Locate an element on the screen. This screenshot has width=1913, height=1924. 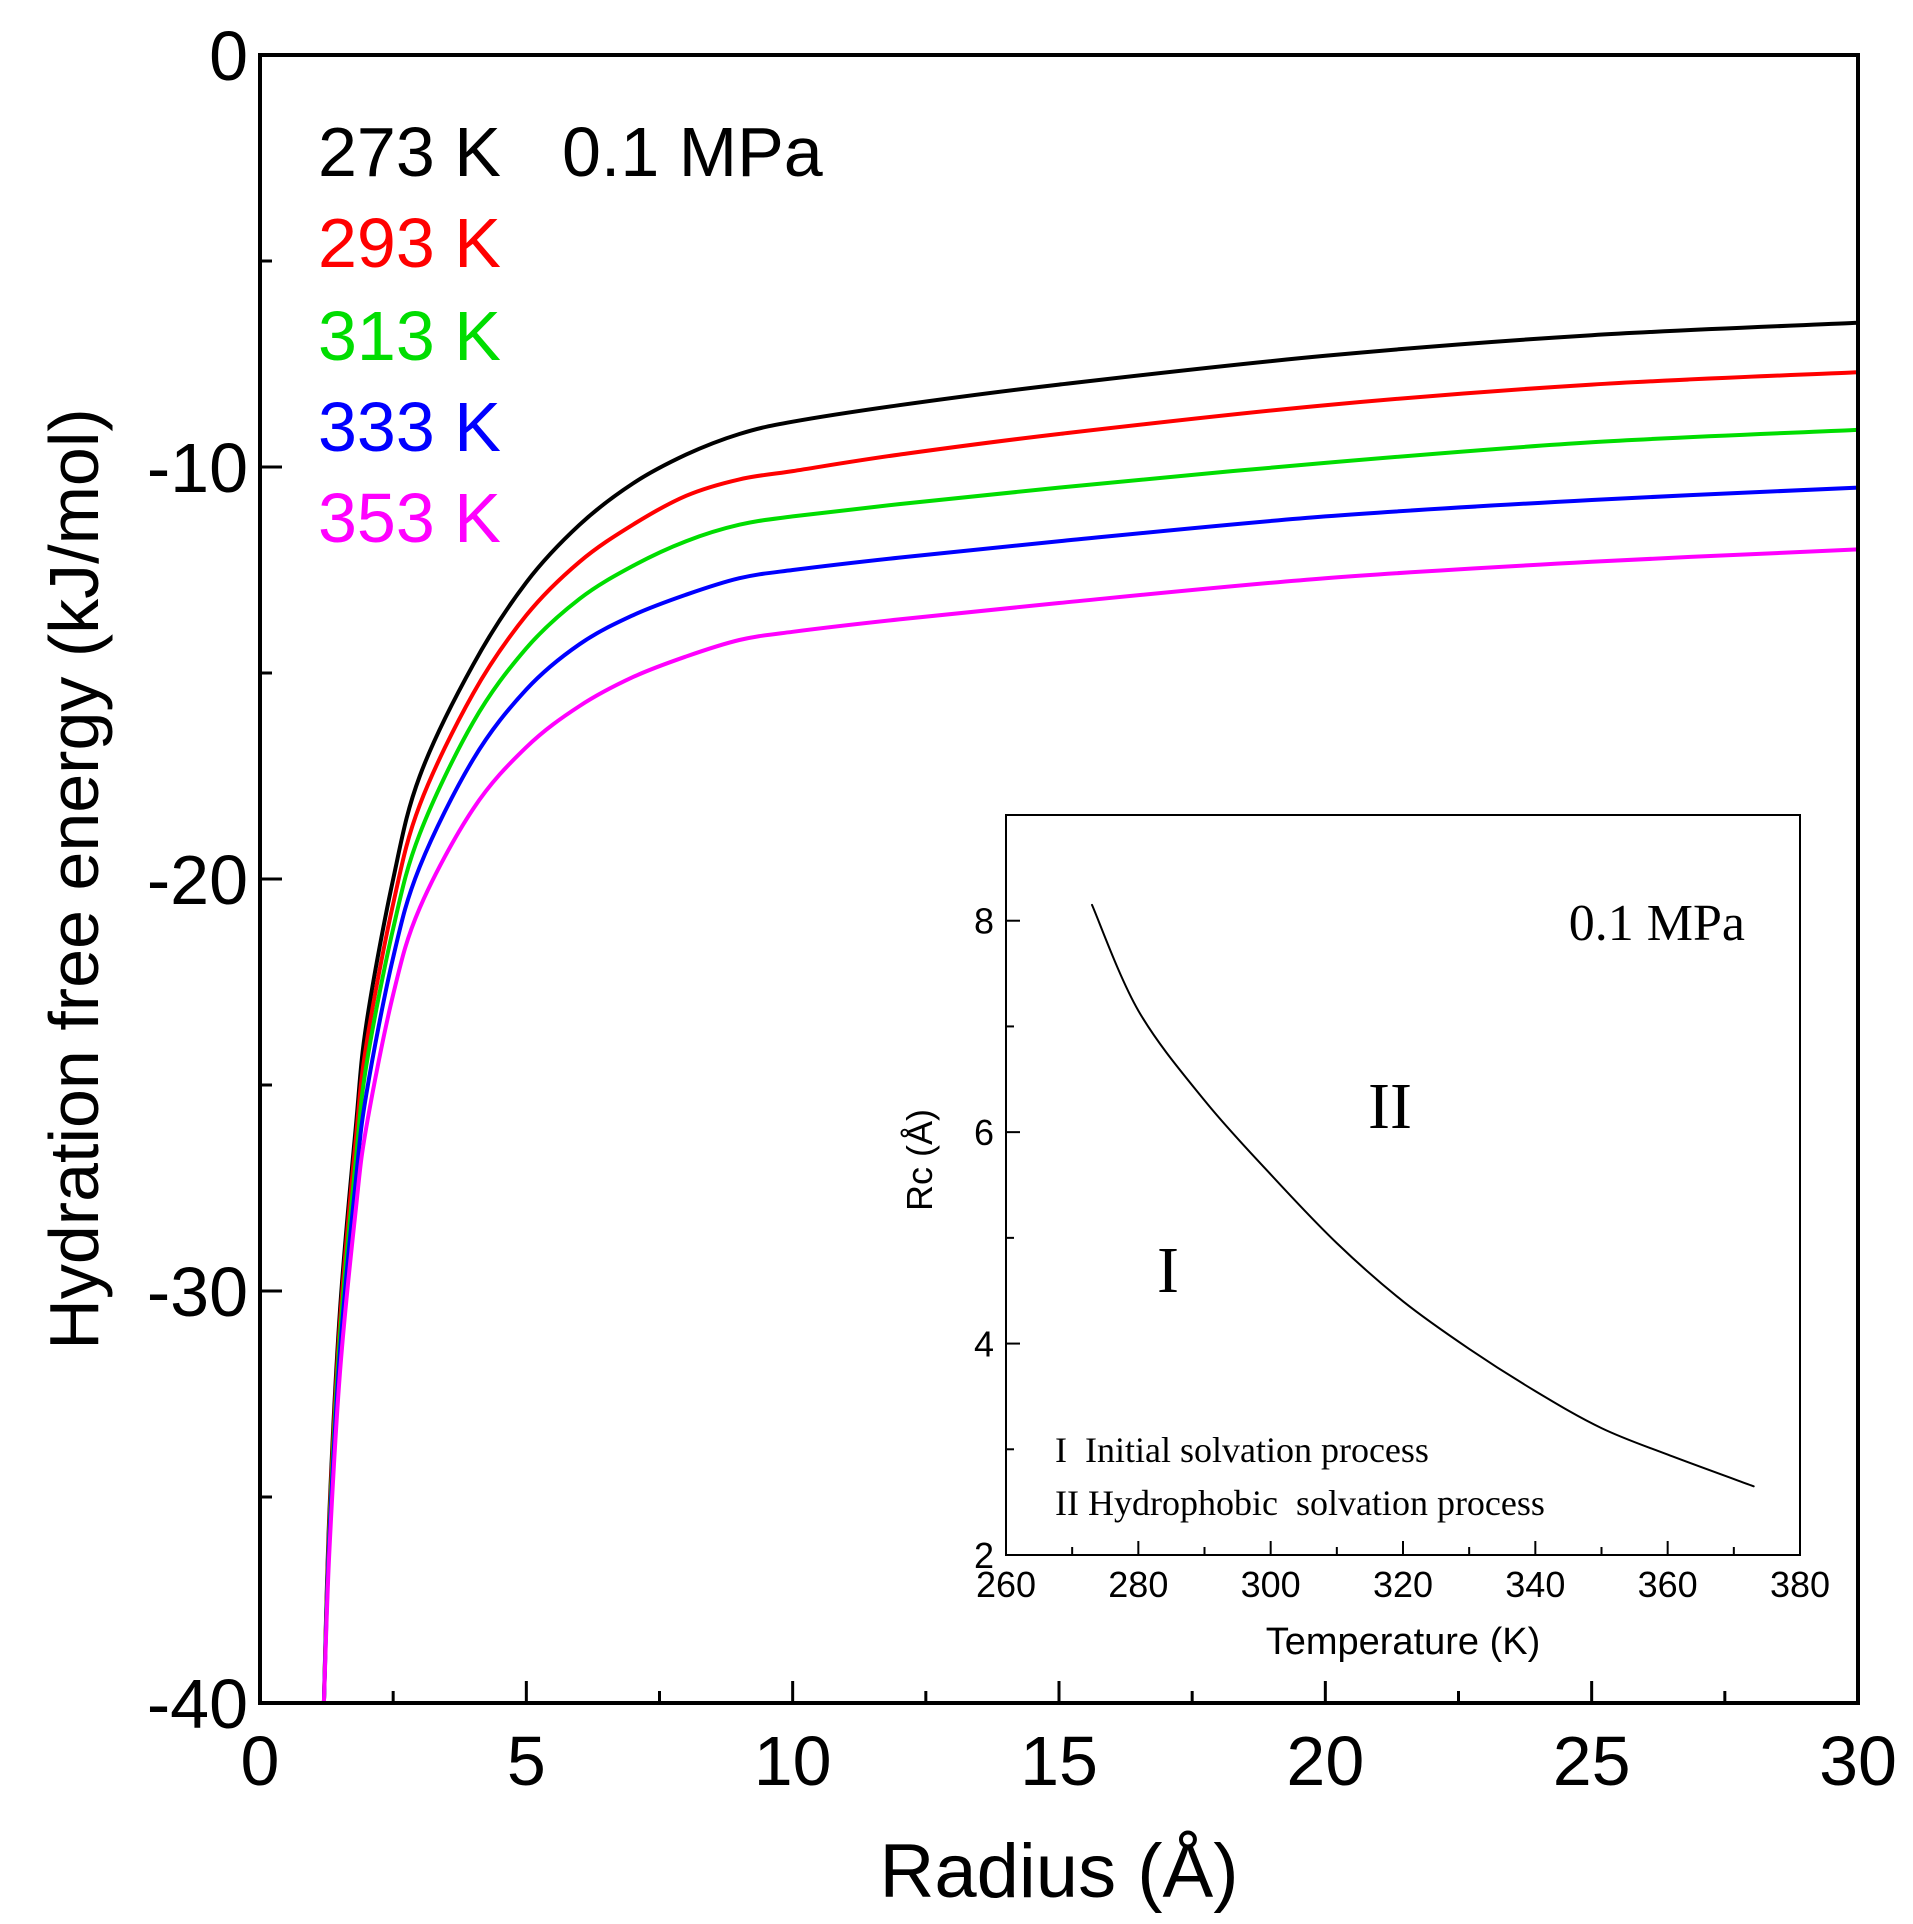
main-x-tick-labels: 0 5 10 15 20 25 30 is located at coordinates (1069, 1761).